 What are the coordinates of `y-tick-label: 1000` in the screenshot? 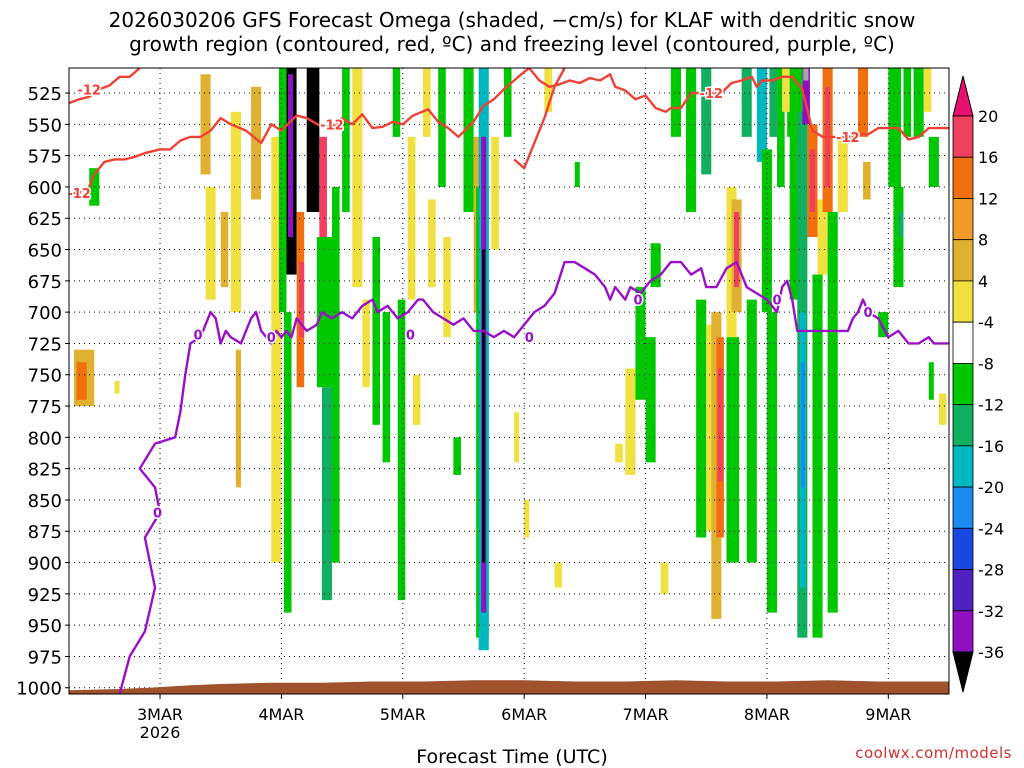 It's located at (39, 689).